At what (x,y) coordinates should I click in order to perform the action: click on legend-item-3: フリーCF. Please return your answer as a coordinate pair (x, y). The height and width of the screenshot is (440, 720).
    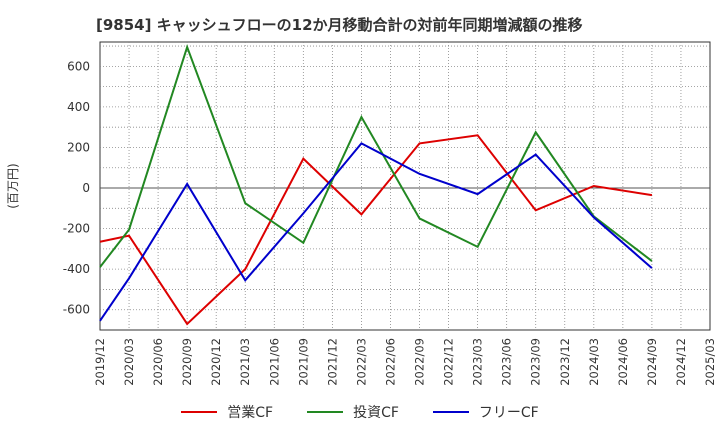
    Looking at the image, I should click on (485, 412).